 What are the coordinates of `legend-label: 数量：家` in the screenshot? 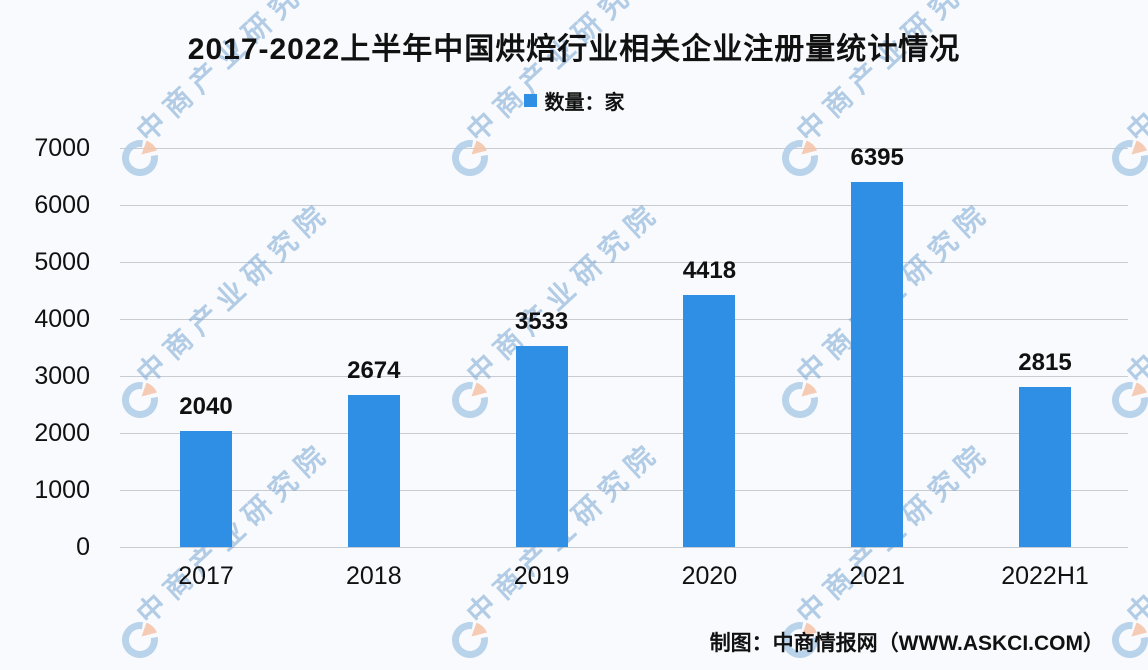 It's located at (584, 103).